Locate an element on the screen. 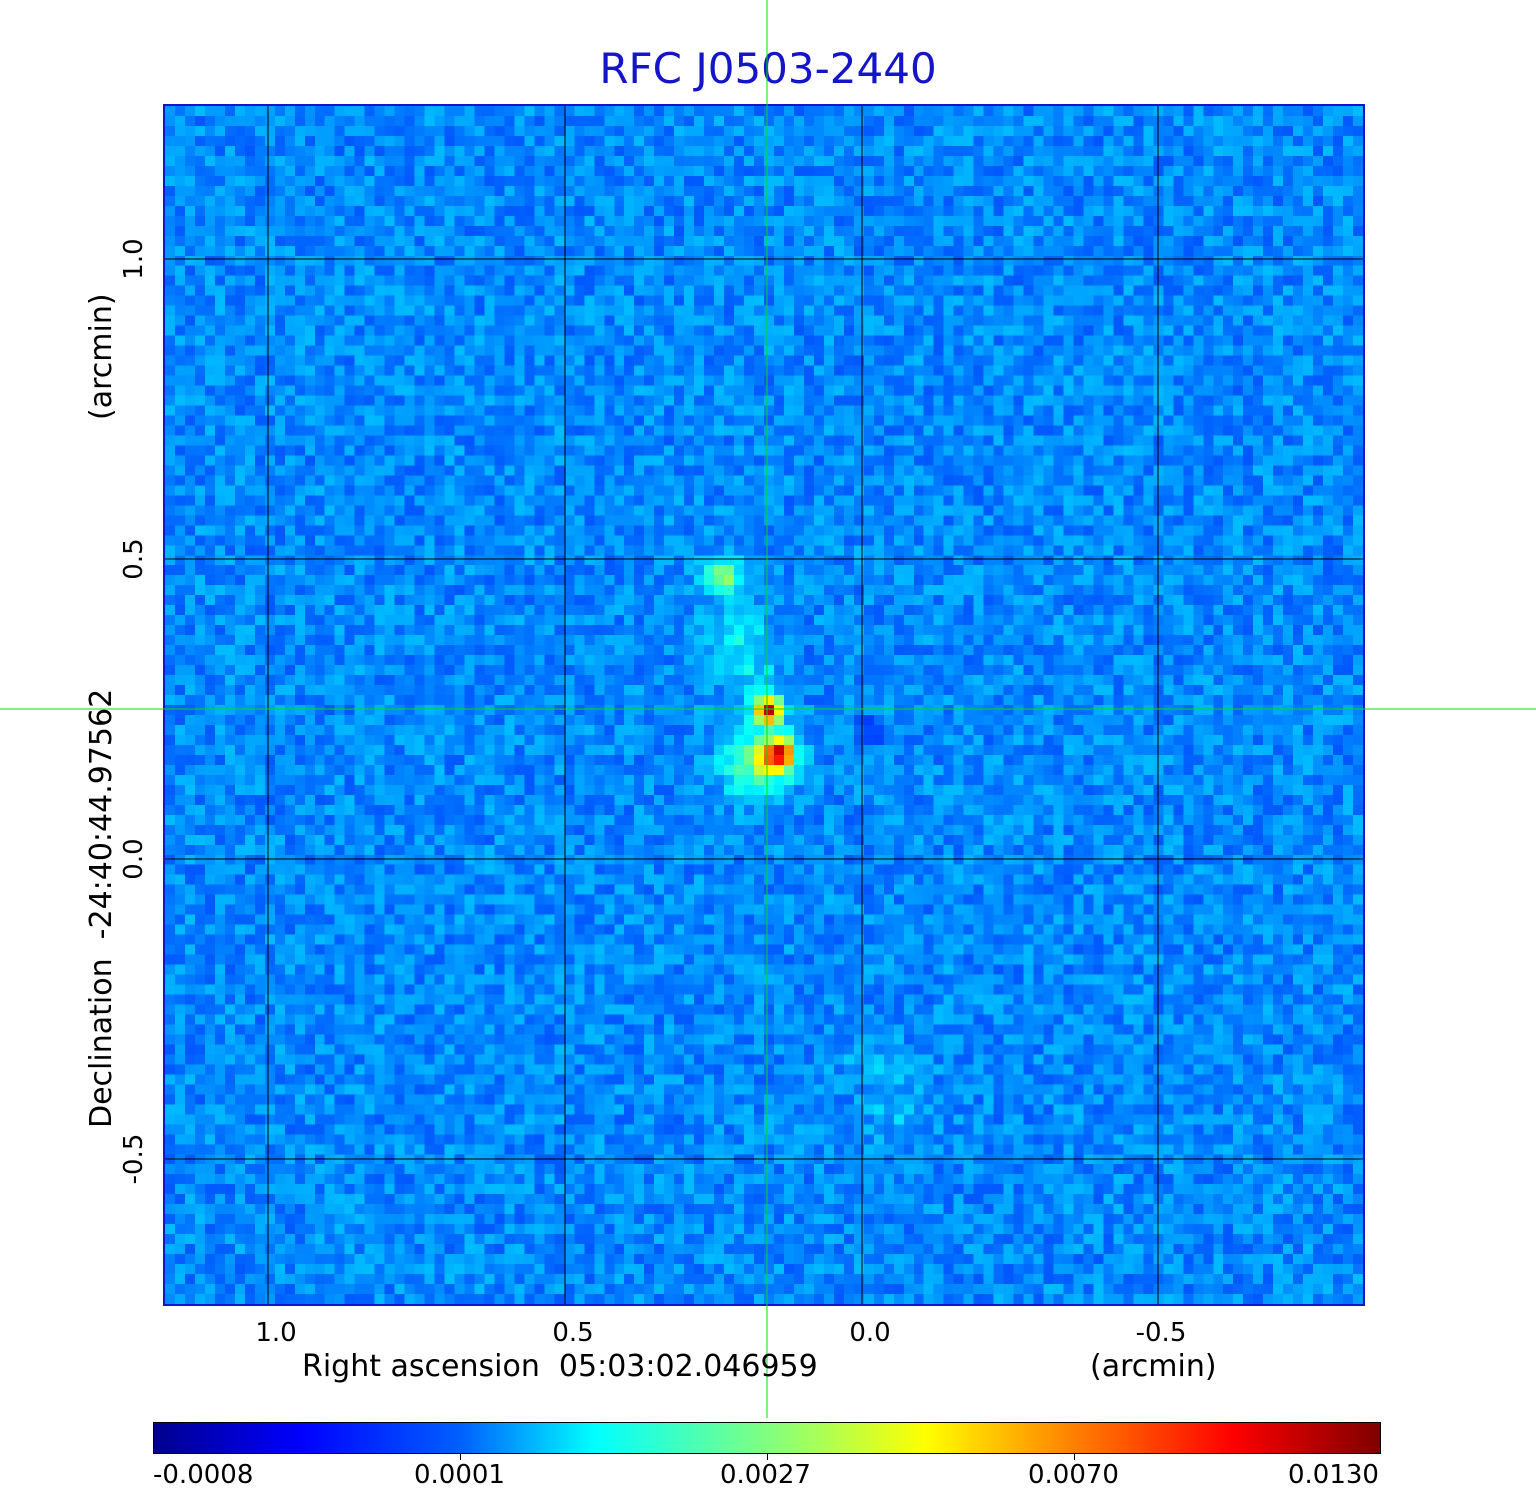 This screenshot has width=1536, height=1511. y-axis-label: Declination -24:40:44.97562 is located at coordinates (101, 908).